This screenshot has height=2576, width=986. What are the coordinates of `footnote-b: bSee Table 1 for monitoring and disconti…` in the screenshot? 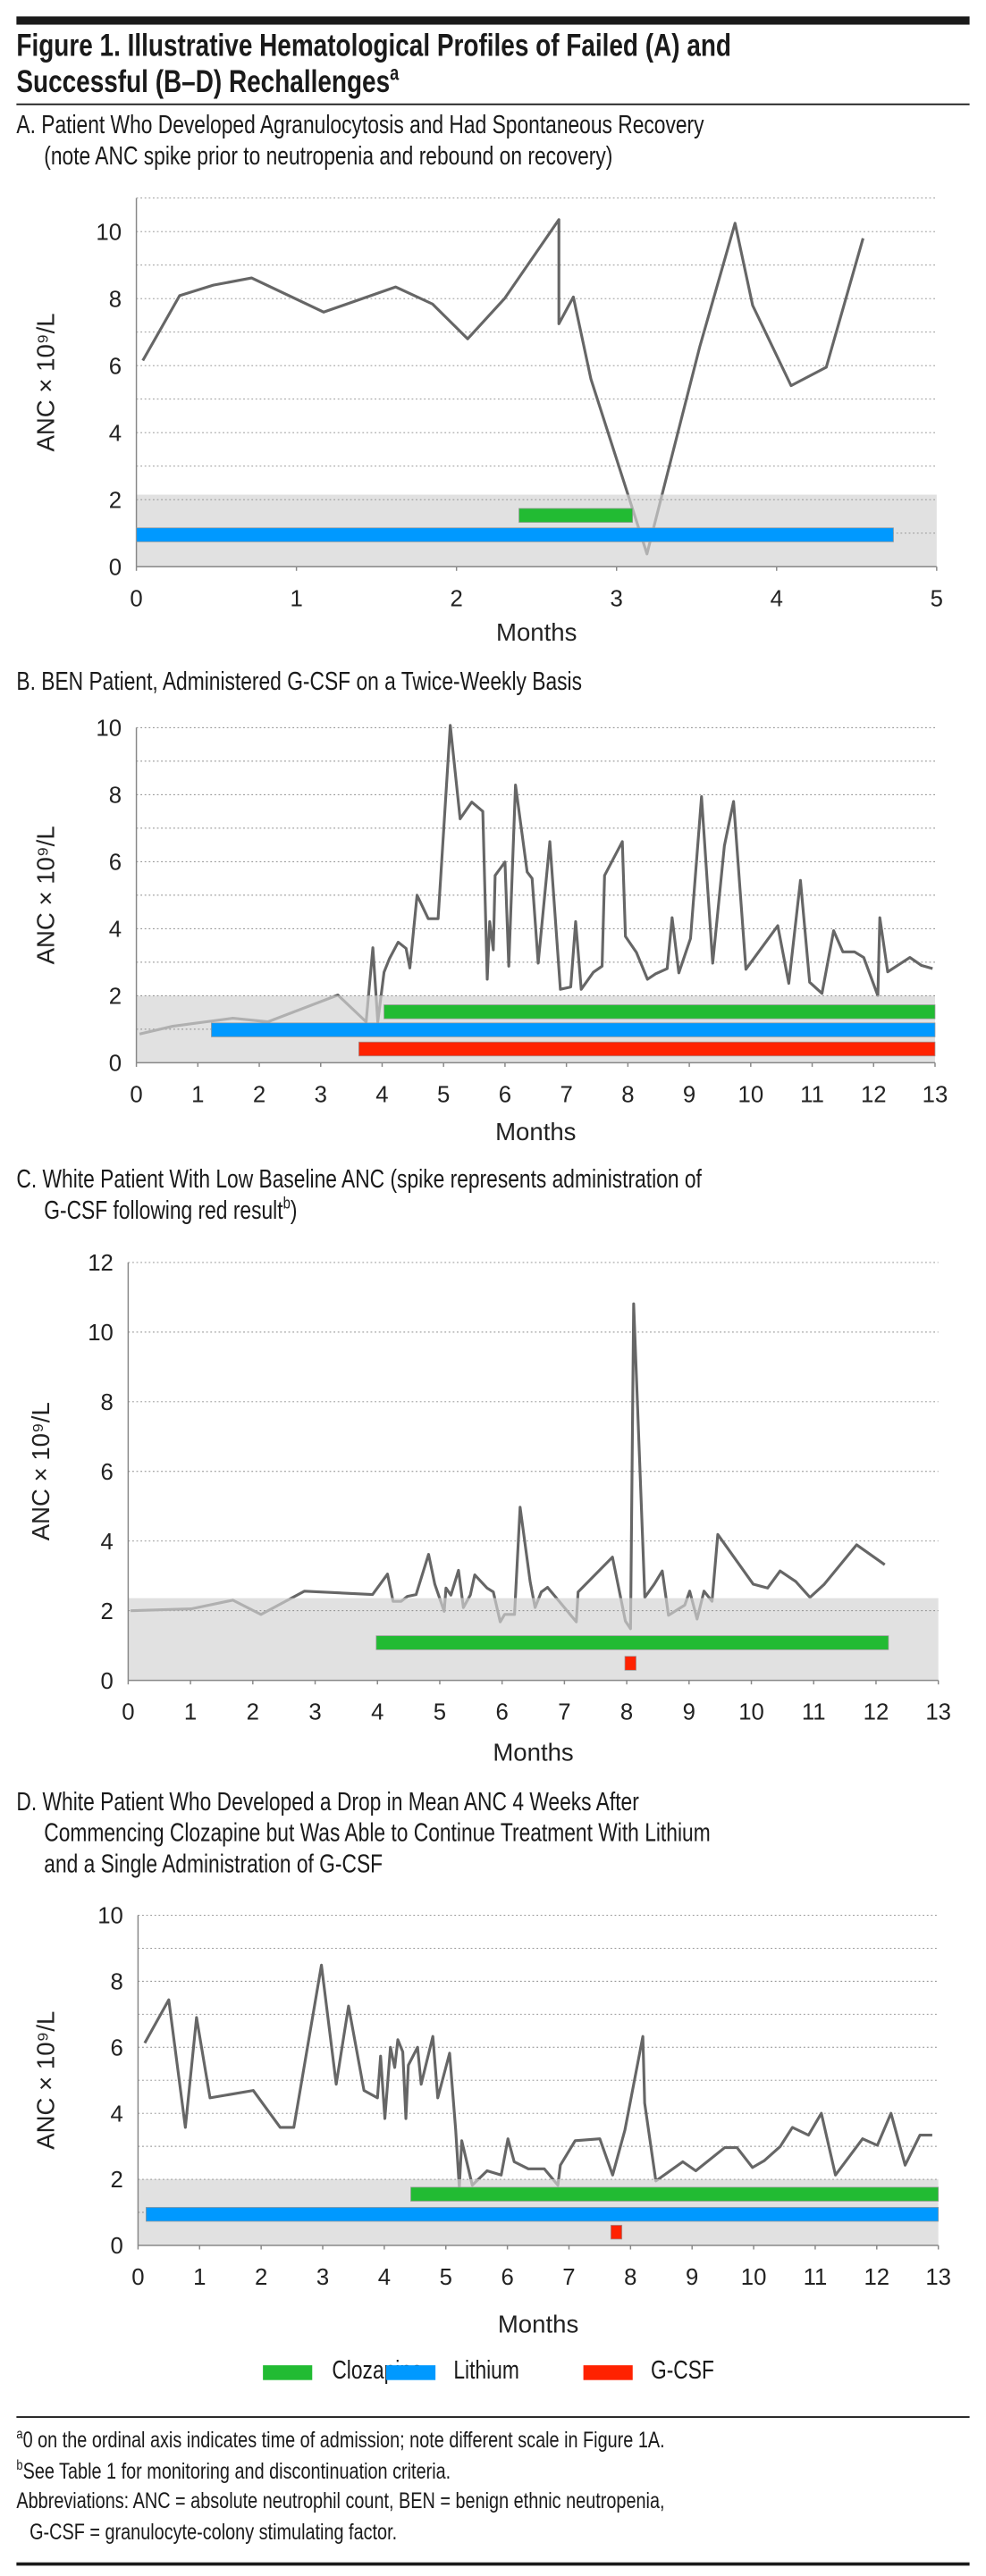 It's located at (340, 2471).